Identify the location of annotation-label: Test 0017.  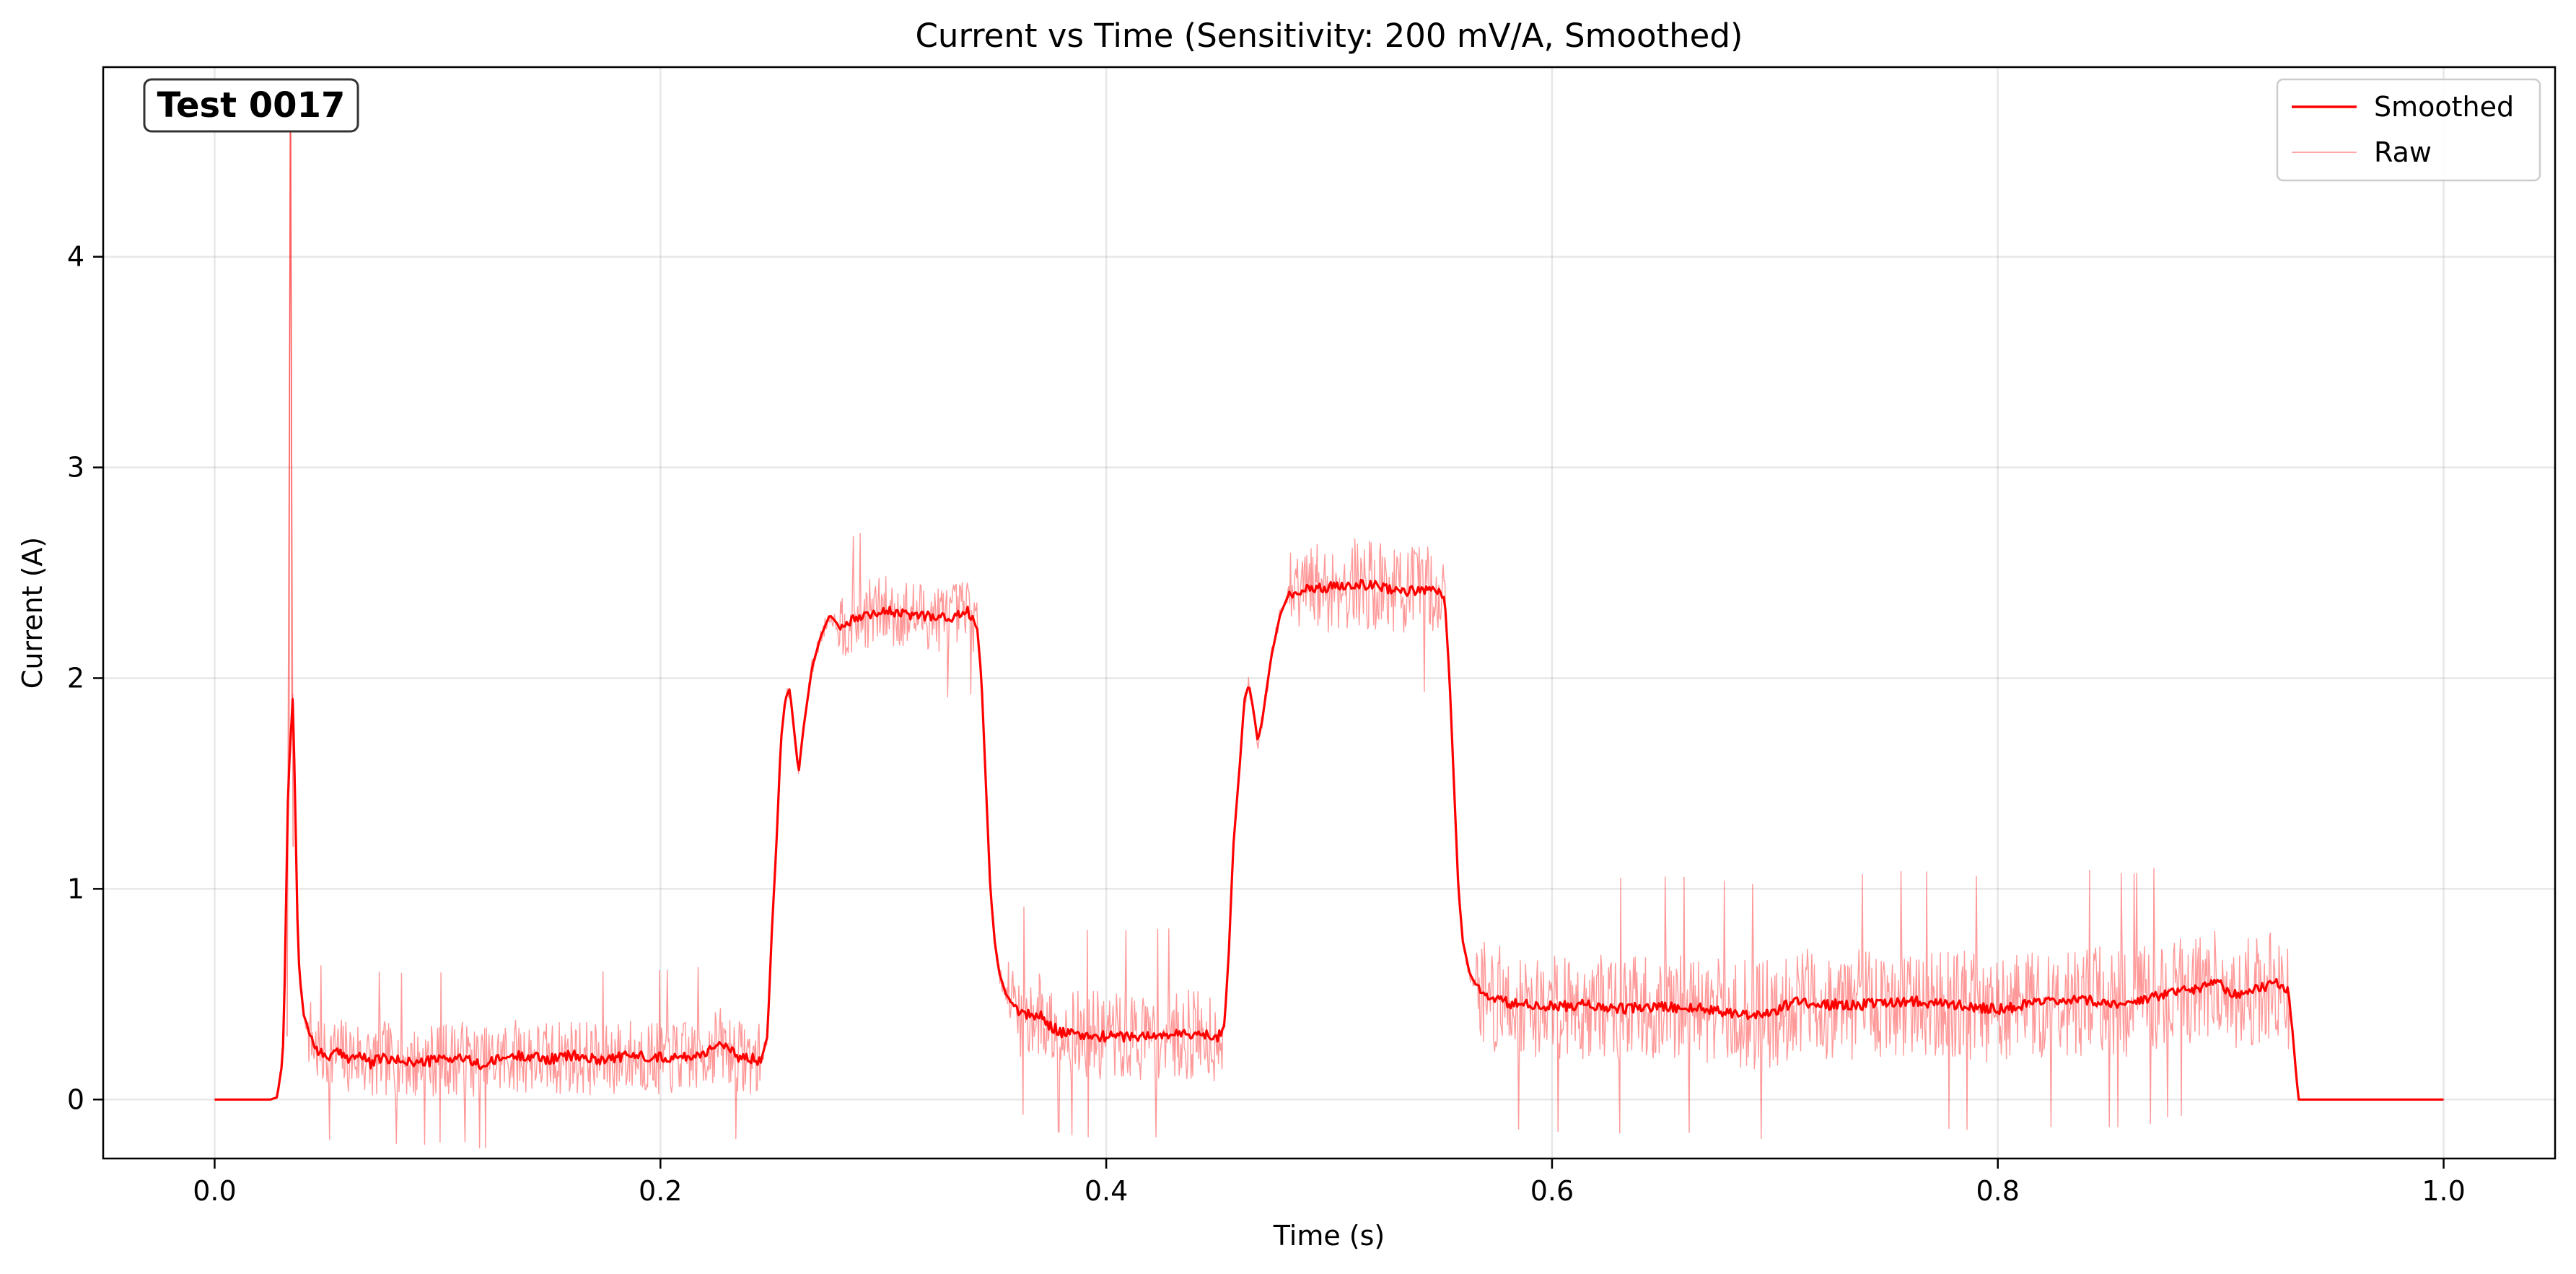
(251, 105).